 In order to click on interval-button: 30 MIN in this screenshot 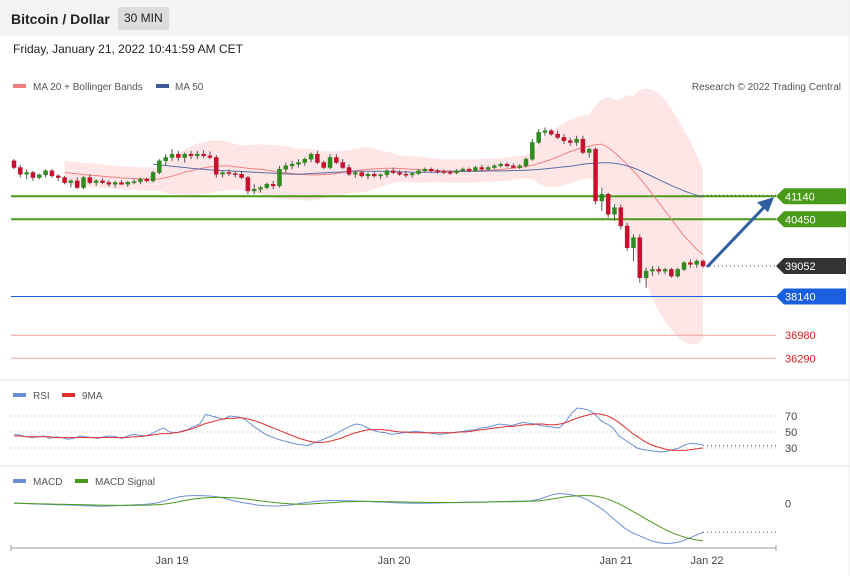, I will do `click(143, 18)`.